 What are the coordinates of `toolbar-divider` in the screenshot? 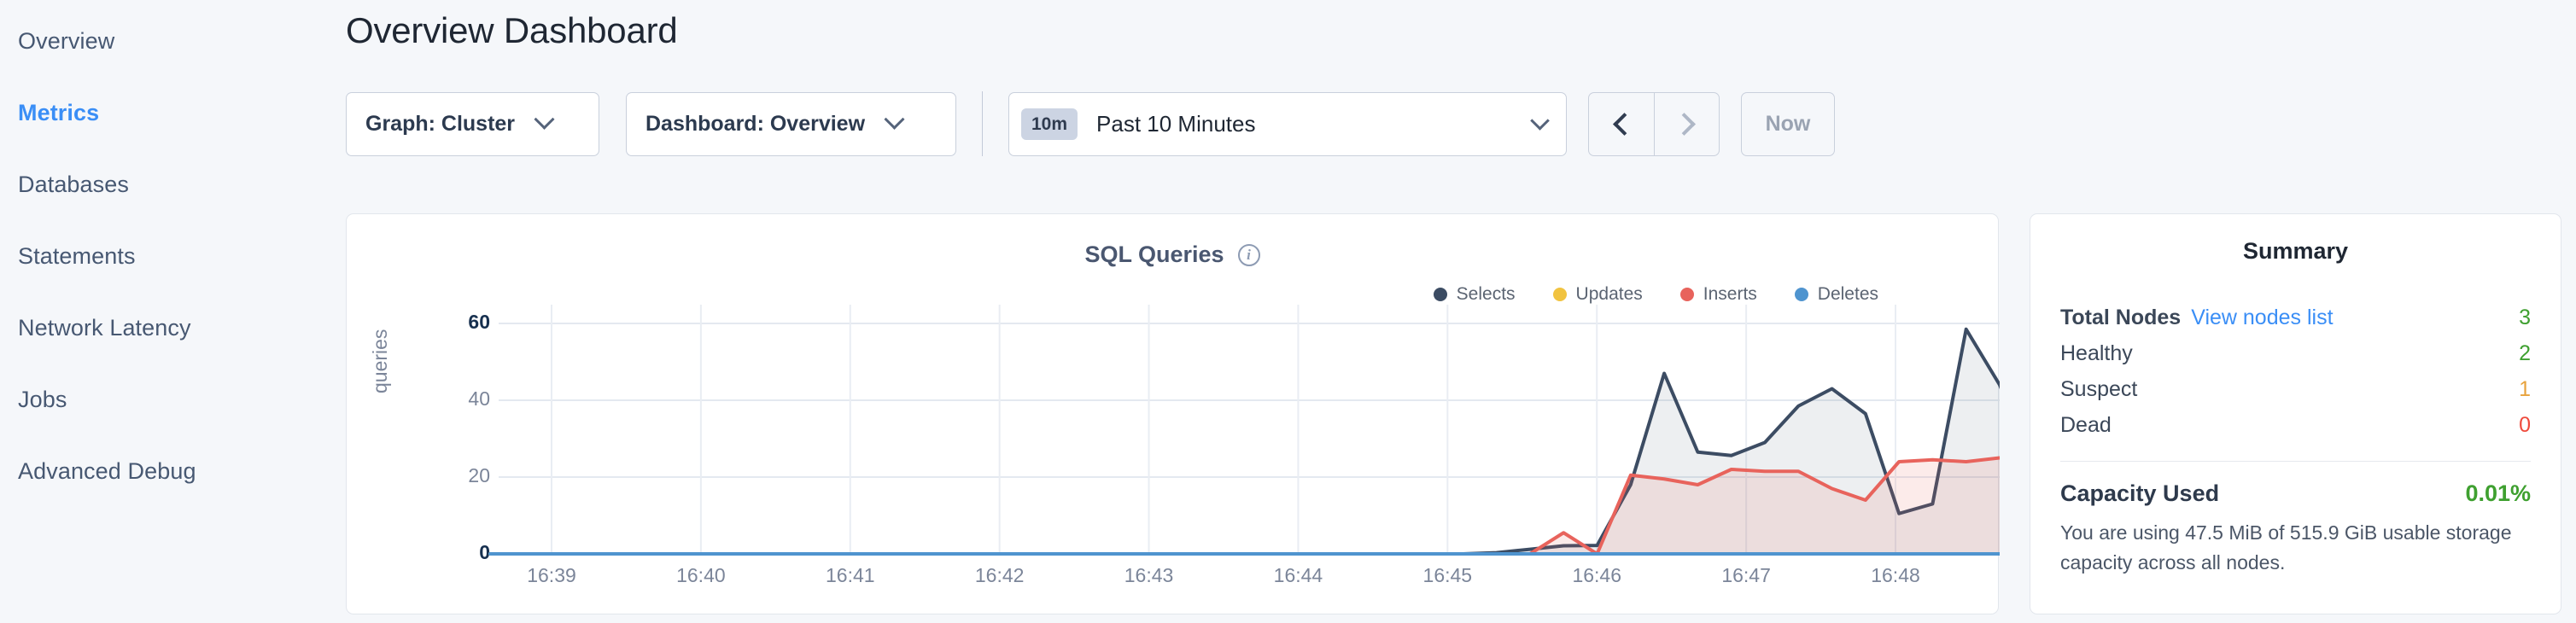 It's located at (982, 123).